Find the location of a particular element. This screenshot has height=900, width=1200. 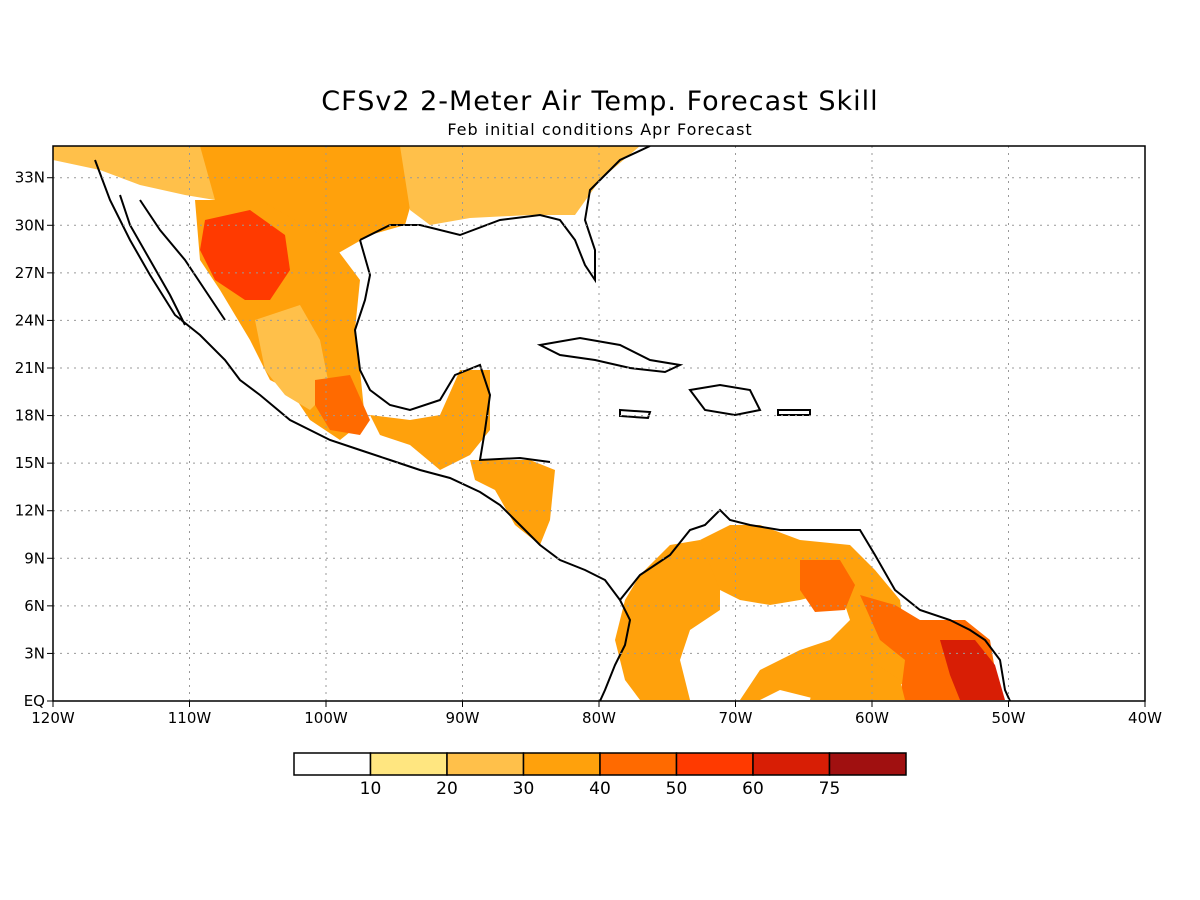

y-tick-label: 24N is located at coordinates (30, 320).